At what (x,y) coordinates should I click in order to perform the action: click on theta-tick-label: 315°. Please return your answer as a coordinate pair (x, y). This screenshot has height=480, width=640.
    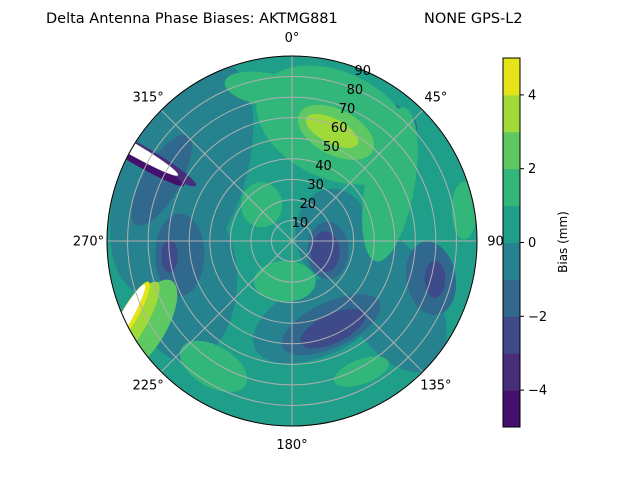
    Looking at the image, I should click on (147, 98).